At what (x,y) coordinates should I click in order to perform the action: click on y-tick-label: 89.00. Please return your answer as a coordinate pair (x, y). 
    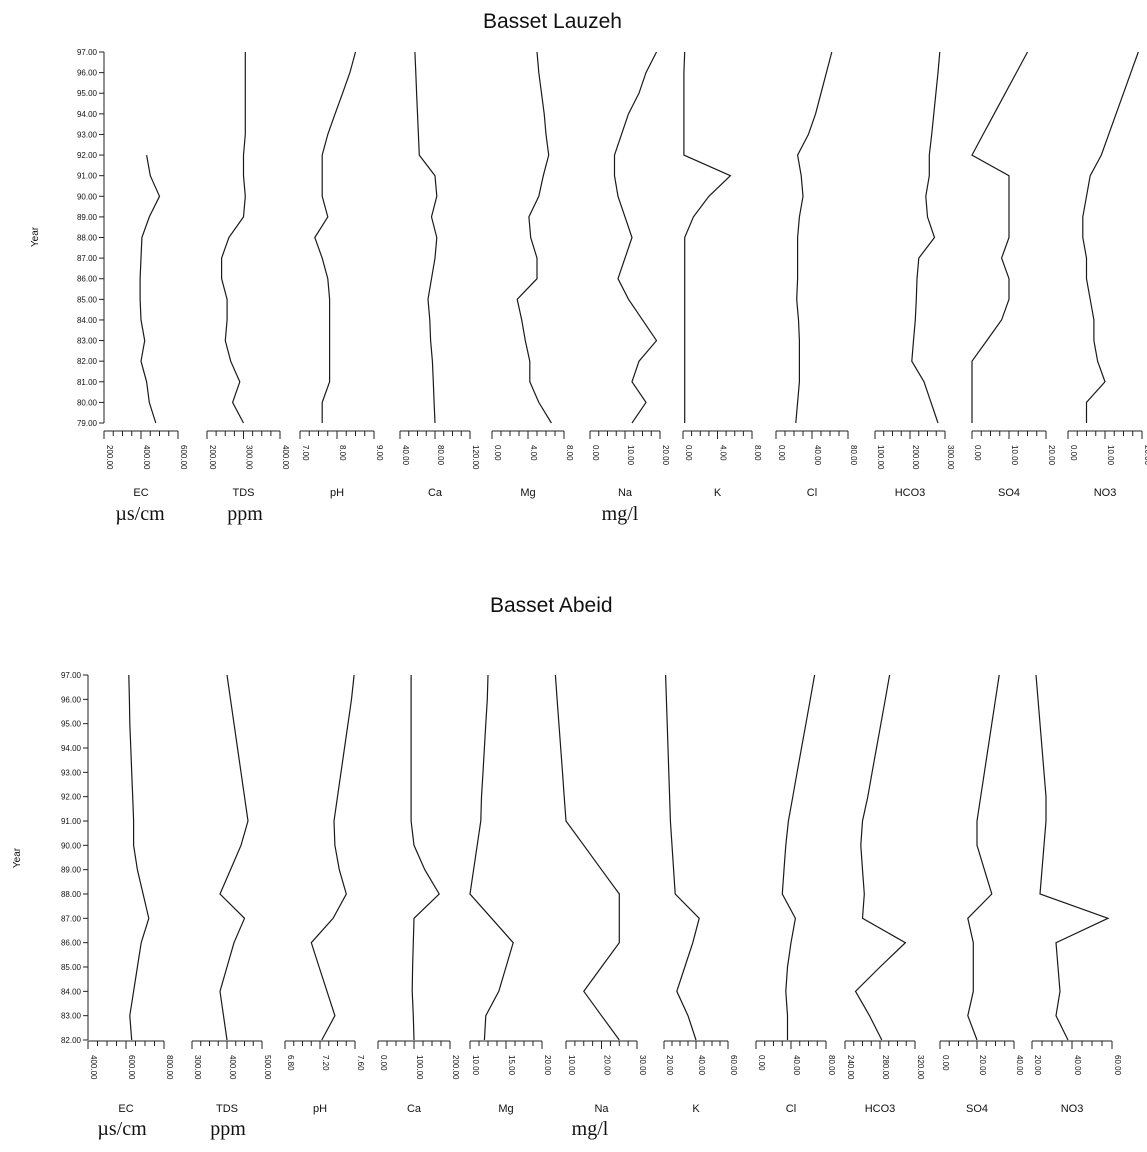
    Looking at the image, I should click on (71, 870).